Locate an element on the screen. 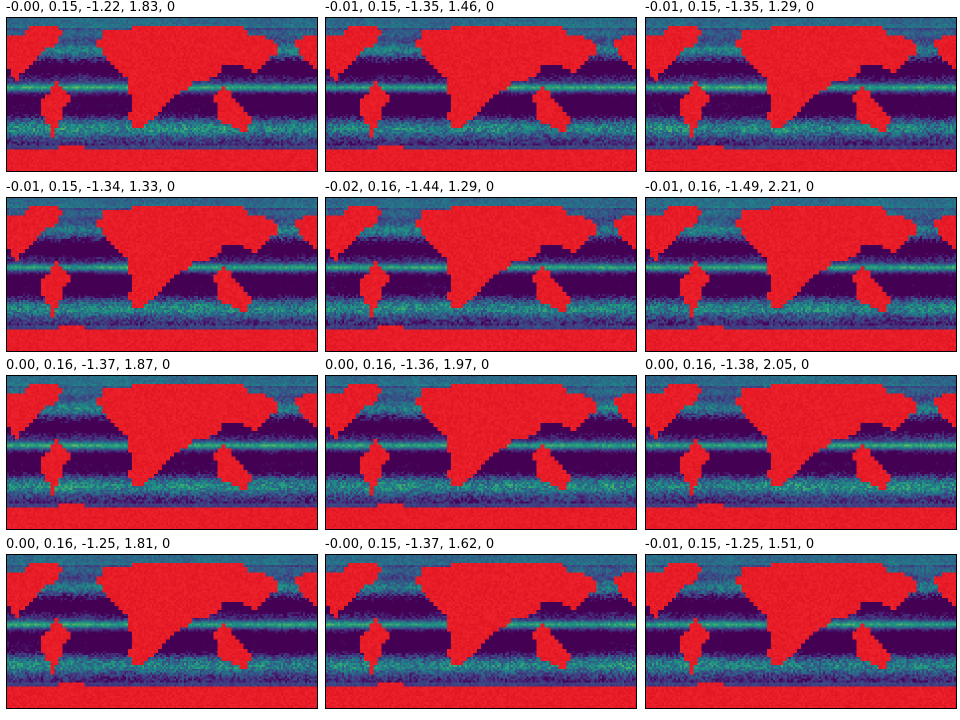  map-panel: 0.00, 0.16, -1.37, 1.87, 0 is located at coordinates (162, 444).